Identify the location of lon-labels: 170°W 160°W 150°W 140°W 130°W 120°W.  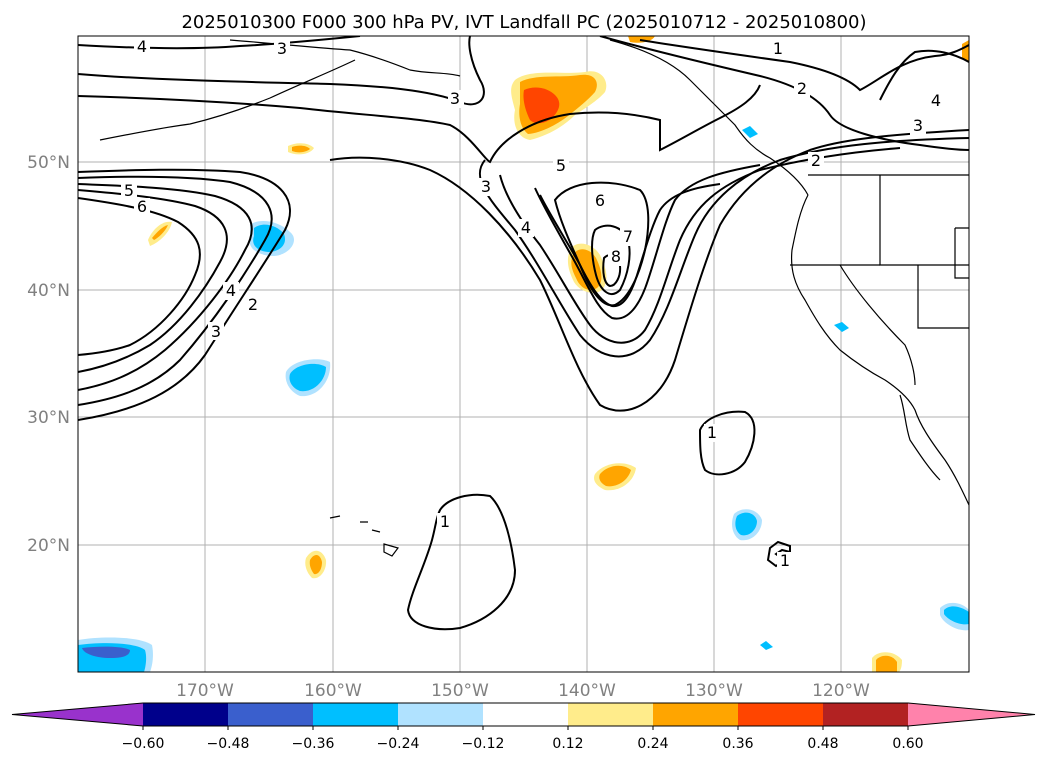
(523, 691).